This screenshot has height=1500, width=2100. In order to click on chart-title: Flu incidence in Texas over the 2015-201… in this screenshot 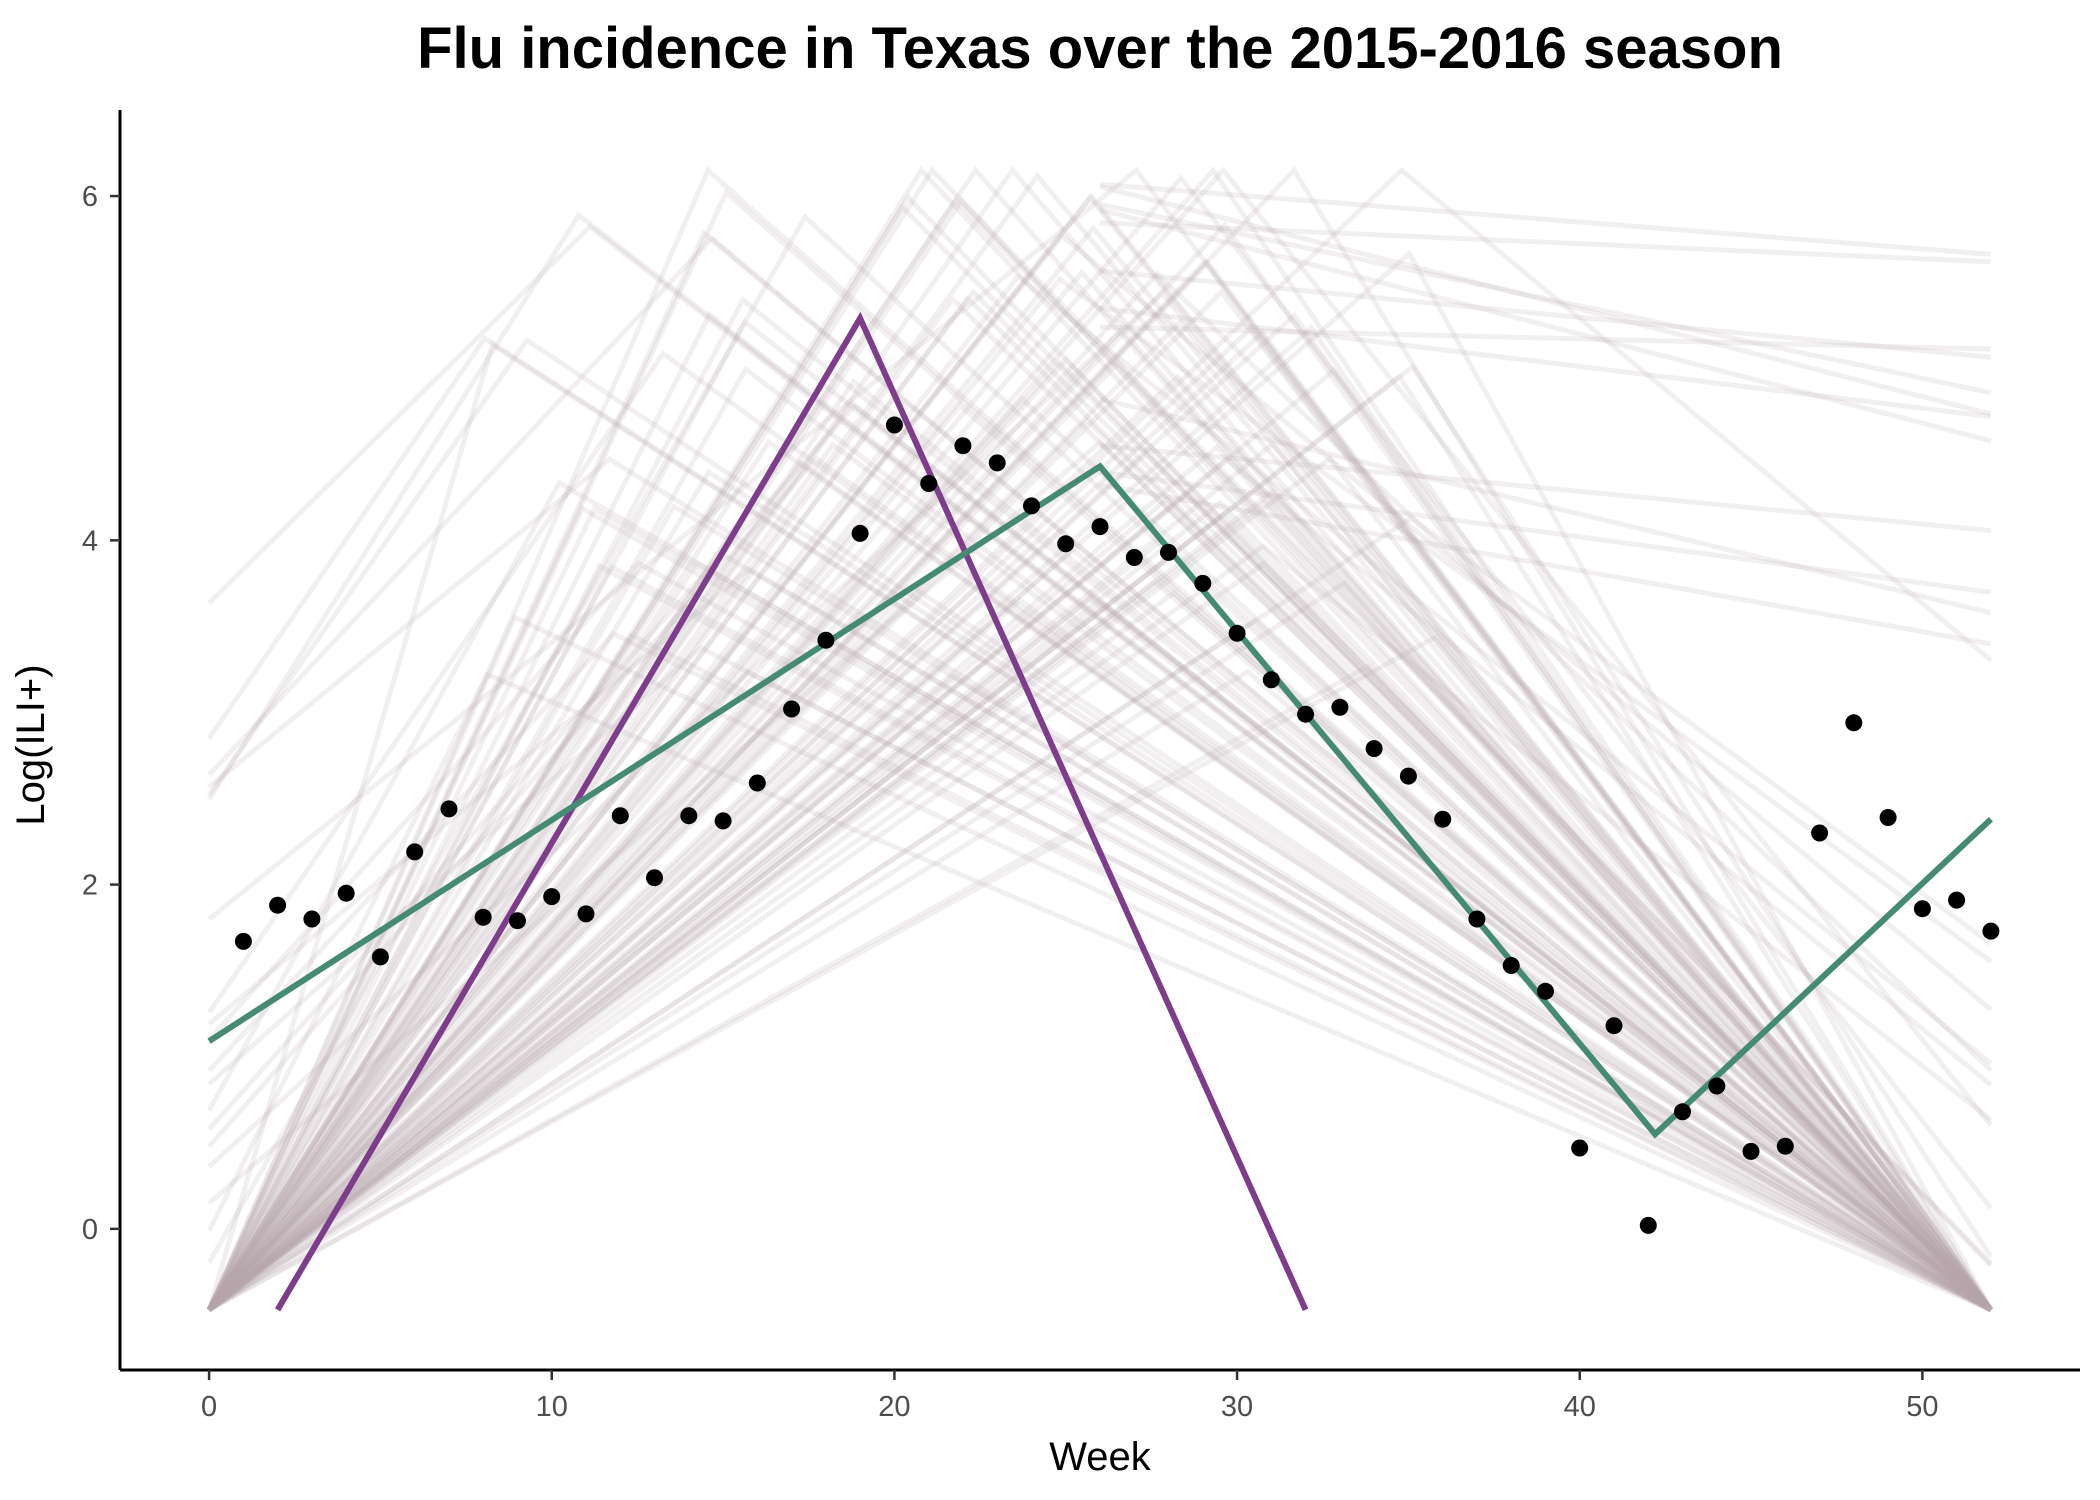, I will do `click(1100, 48)`.